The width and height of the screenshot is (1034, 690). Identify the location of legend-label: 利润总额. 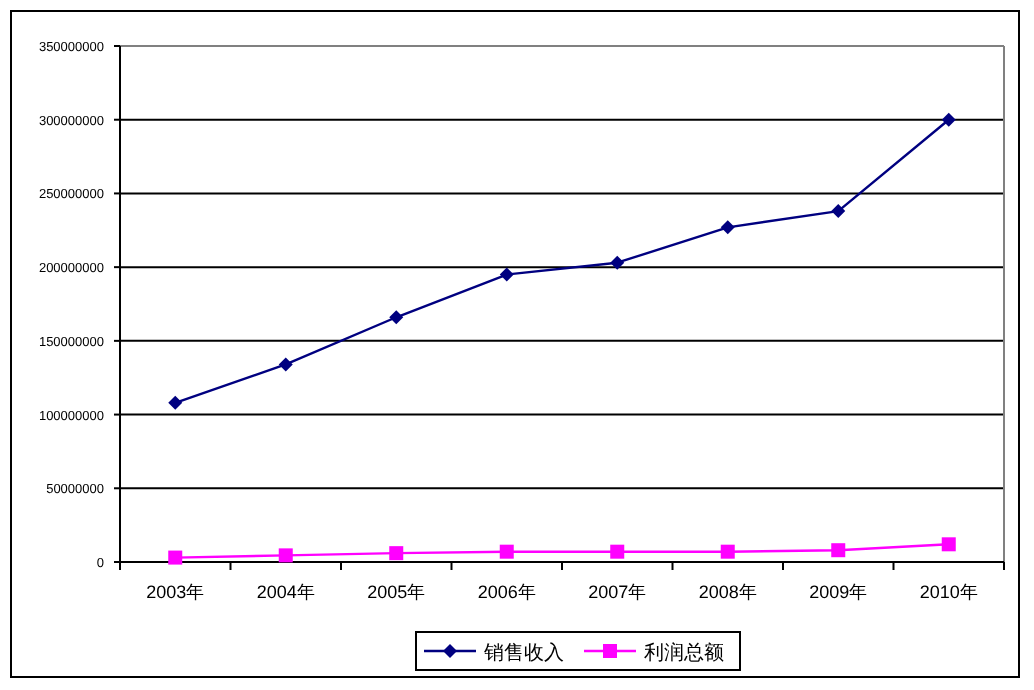
(684, 653).